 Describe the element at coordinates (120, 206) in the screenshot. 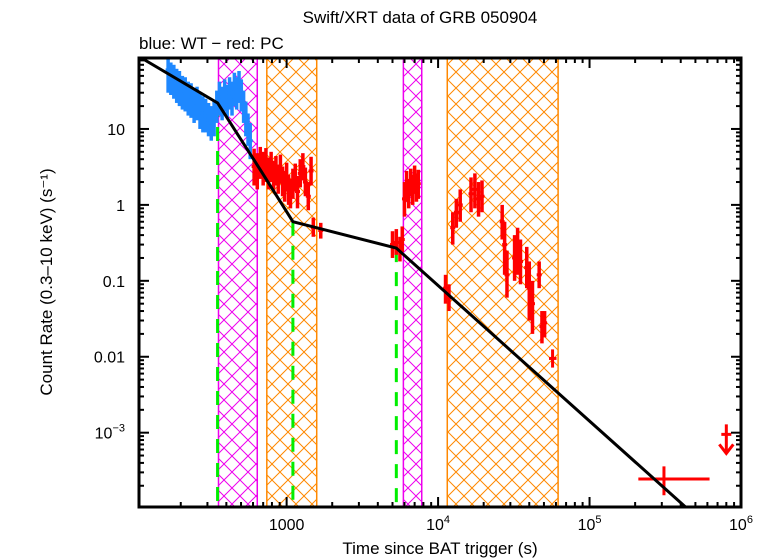

I see `y-tick-label: 1` at that location.